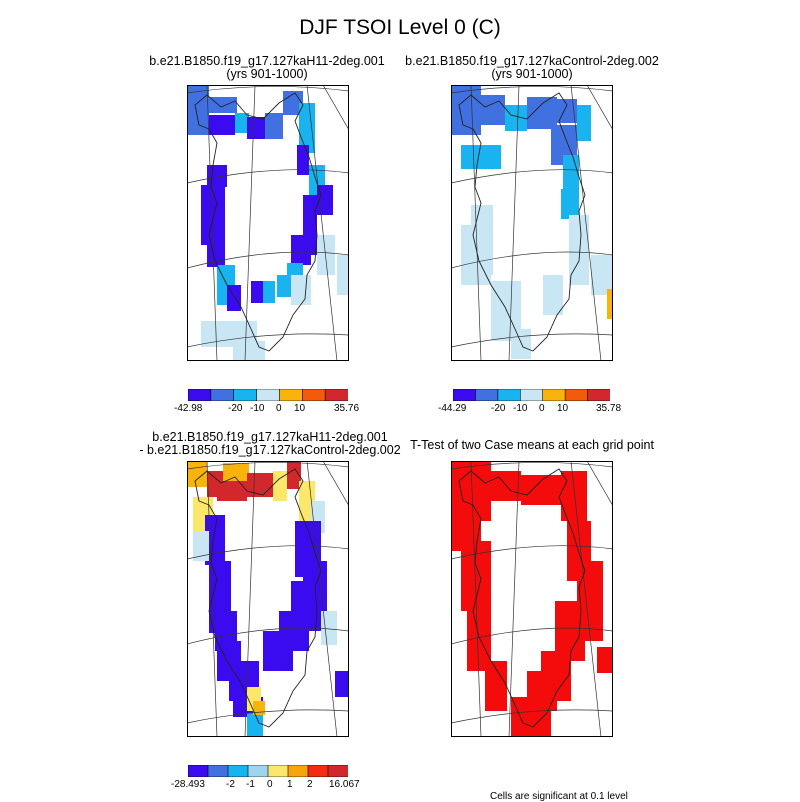  I want to click on graticule, so click(532, 599).